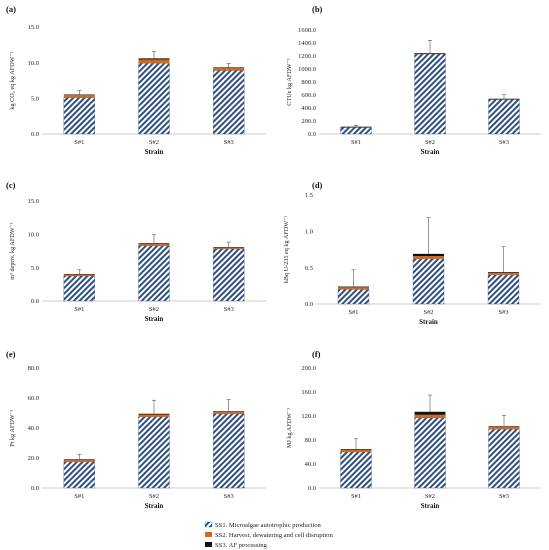  I want to click on y-tick-label: 1.5, so click(309, 195).